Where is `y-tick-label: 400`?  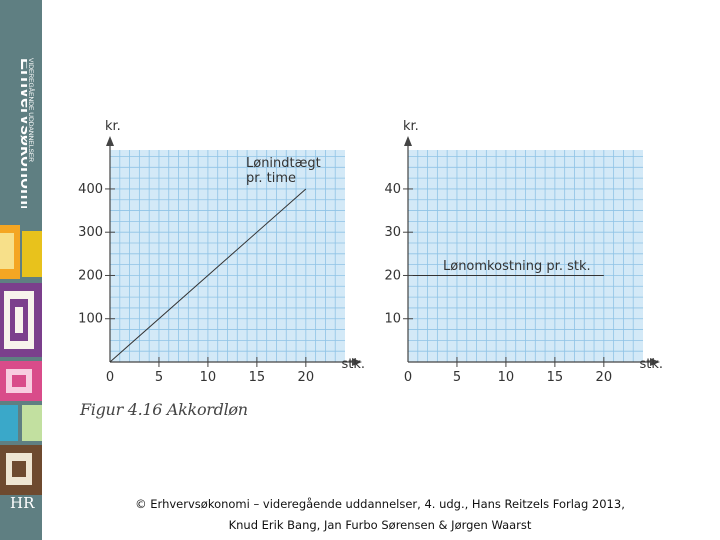 y-tick-label: 400 is located at coordinates (90, 189).